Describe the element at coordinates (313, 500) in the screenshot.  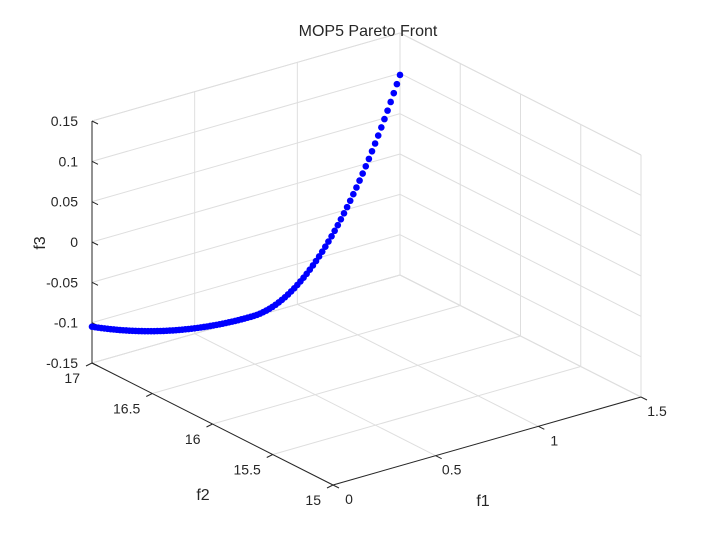
I see `y-tick-label: 15` at that location.